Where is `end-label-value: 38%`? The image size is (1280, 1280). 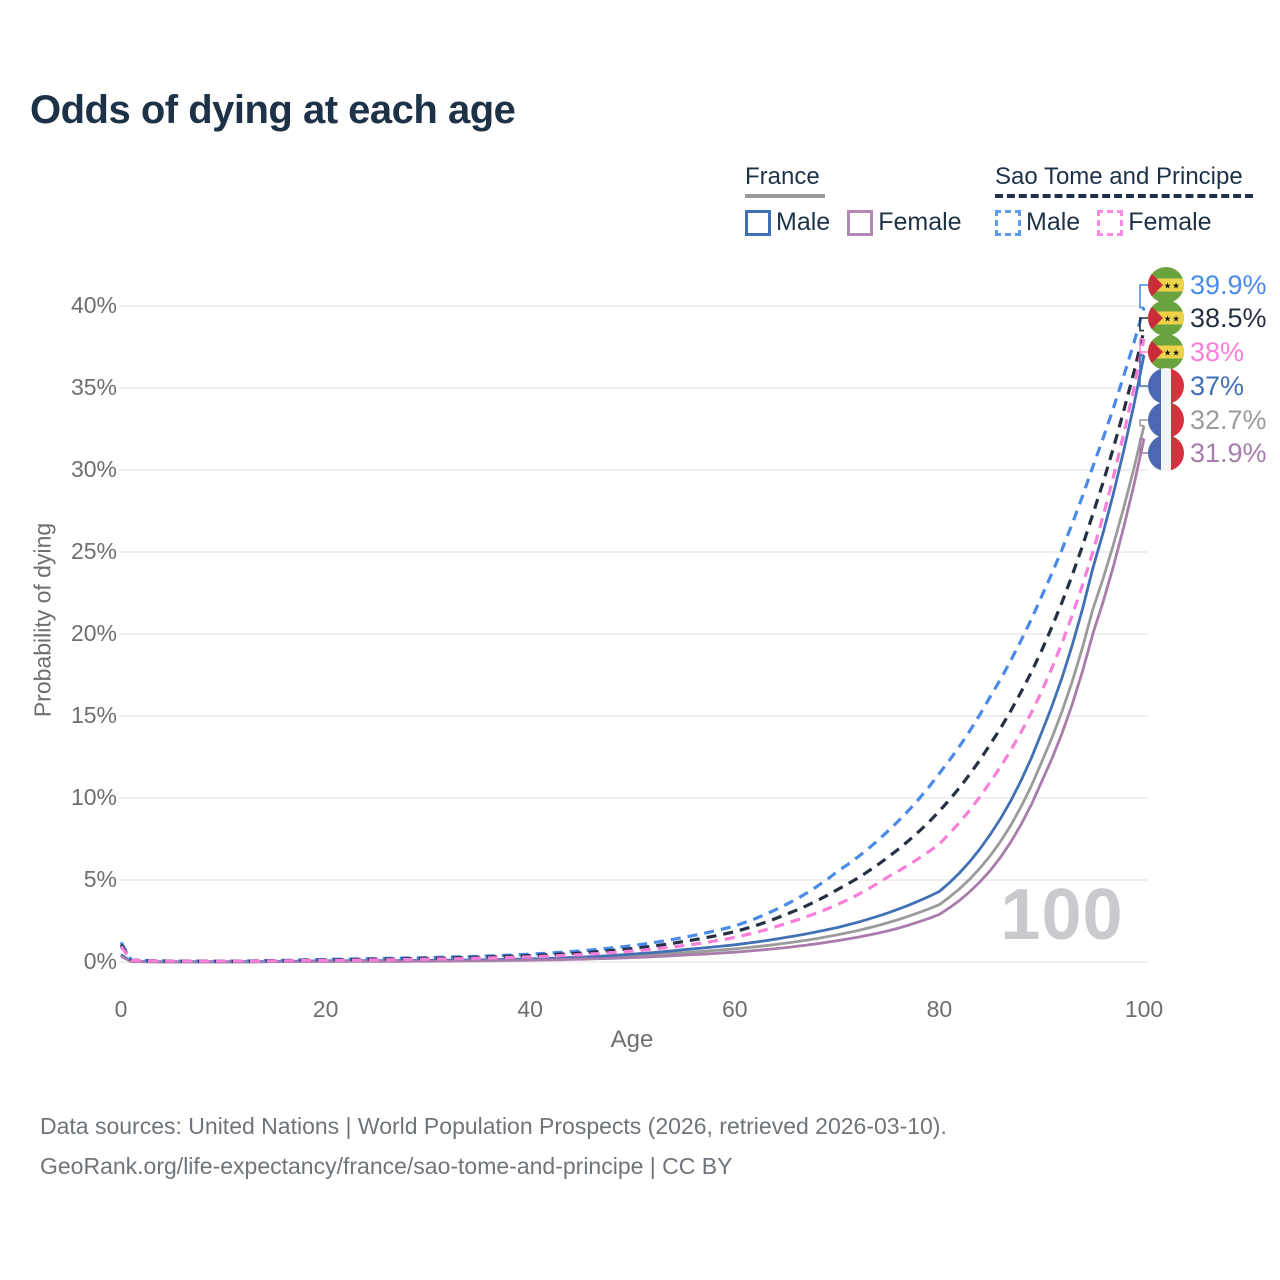 end-label-value: 38% is located at coordinates (1217, 351).